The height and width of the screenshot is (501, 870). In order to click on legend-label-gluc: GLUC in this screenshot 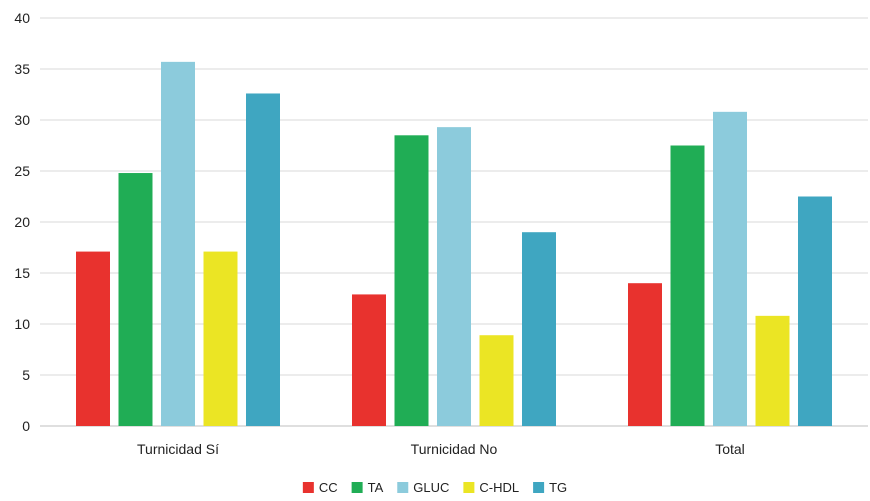, I will do `click(431, 487)`.